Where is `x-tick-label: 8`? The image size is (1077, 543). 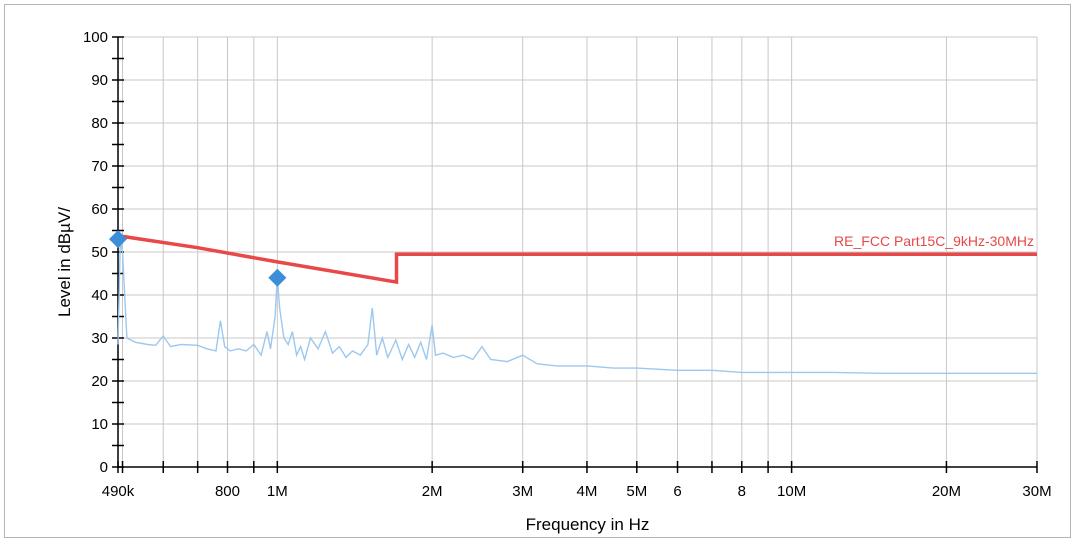 x-tick-label: 8 is located at coordinates (742, 491).